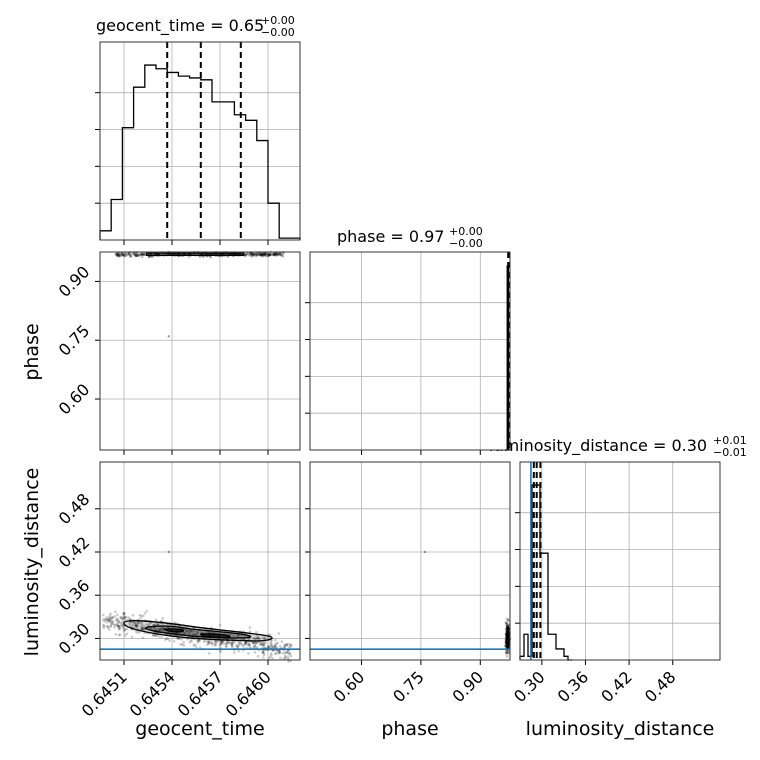 This screenshot has height=760, width=760. Describe the element at coordinates (74, 340) in the screenshot. I see `phase-ytick-label-1: 0.75` at that location.